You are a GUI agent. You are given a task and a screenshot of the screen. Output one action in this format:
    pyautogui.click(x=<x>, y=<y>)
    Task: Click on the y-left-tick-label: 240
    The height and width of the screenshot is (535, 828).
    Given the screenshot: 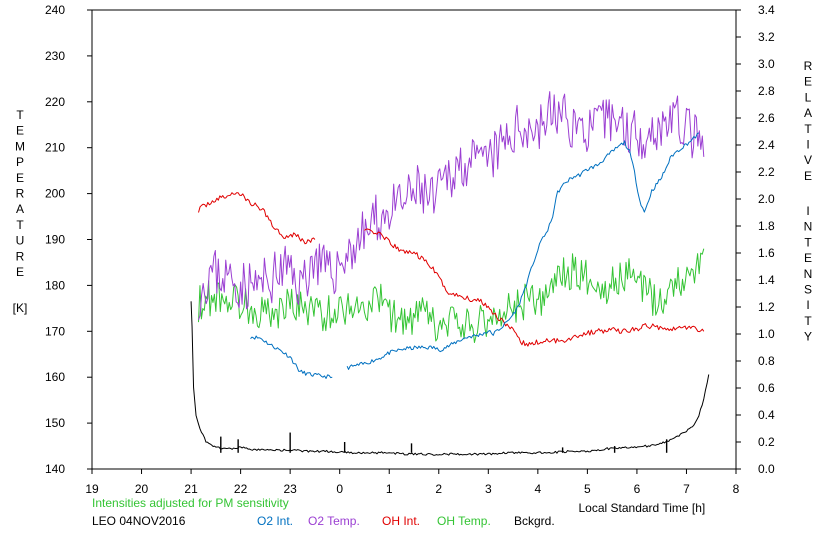 What is the action you would take?
    pyautogui.click(x=55, y=10)
    